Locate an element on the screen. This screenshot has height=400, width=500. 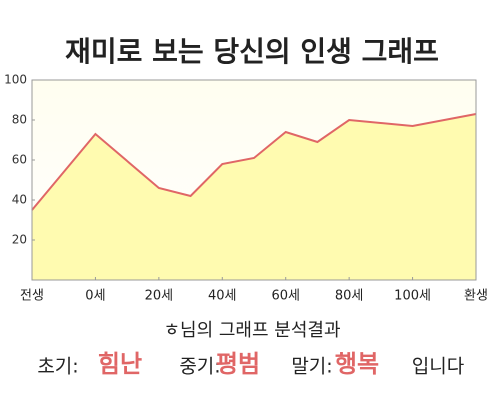
x-tick-label: 80세 is located at coordinates (349, 296).